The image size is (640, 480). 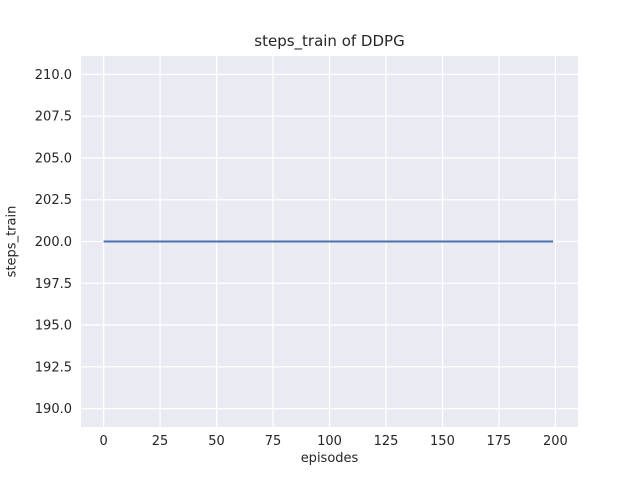 What do you see at coordinates (53, 284) in the screenshot?
I see `y-tick-label: 197.5` at bounding box center [53, 284].